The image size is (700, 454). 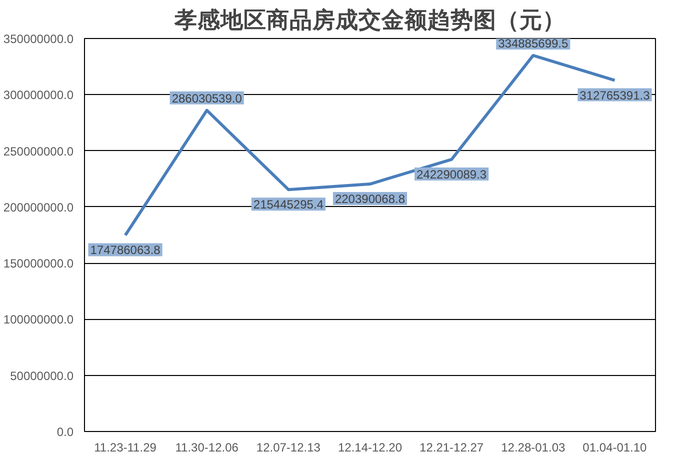 I want to click on data-label: 174786063.8, so click(x=125, y=250).